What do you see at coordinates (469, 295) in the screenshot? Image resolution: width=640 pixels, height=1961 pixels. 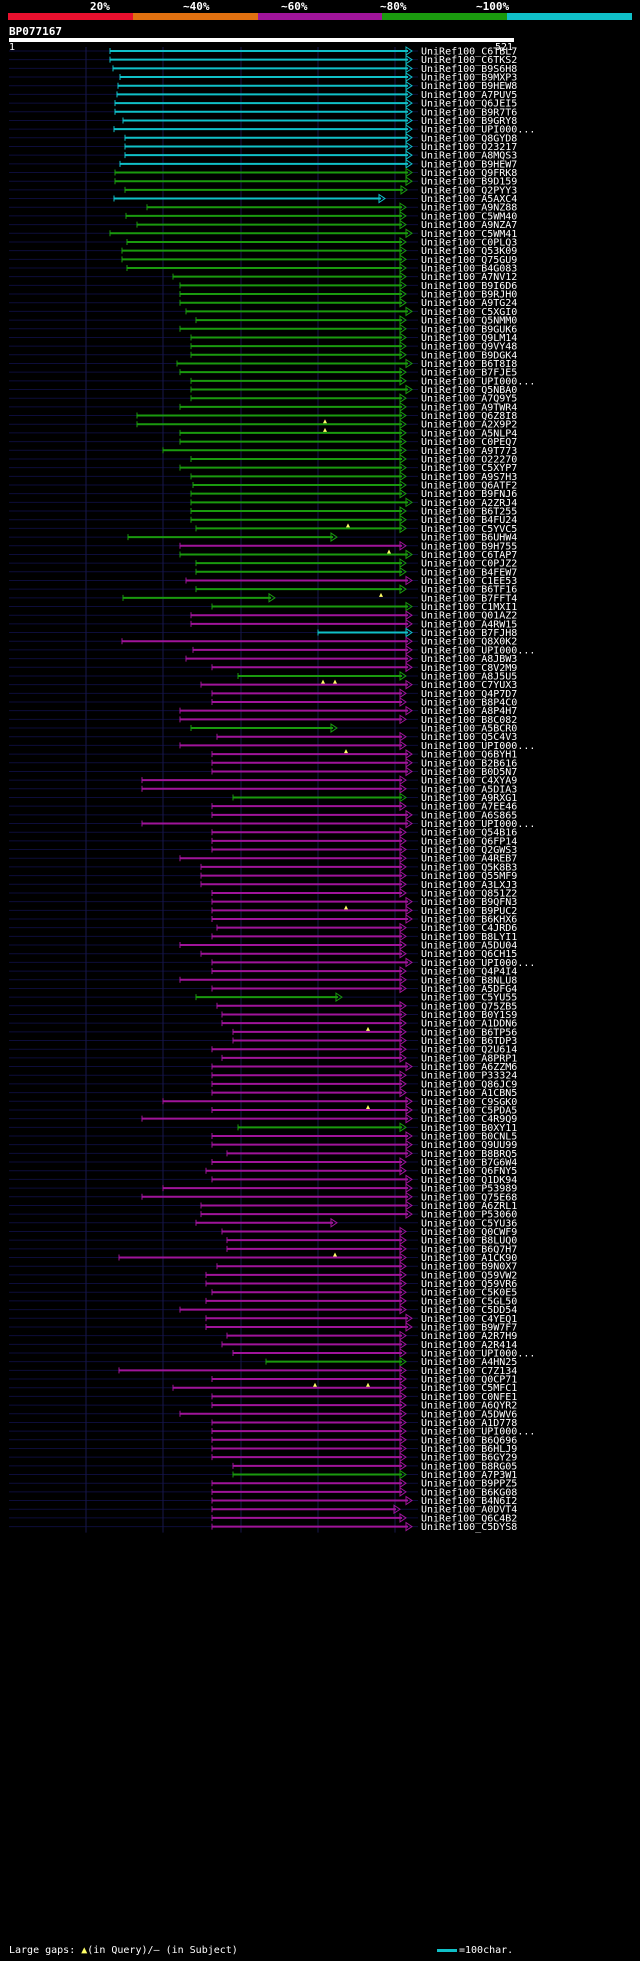 I see `hit-label: UniRef100_B9RJH0` at bounding box center [469, 295].